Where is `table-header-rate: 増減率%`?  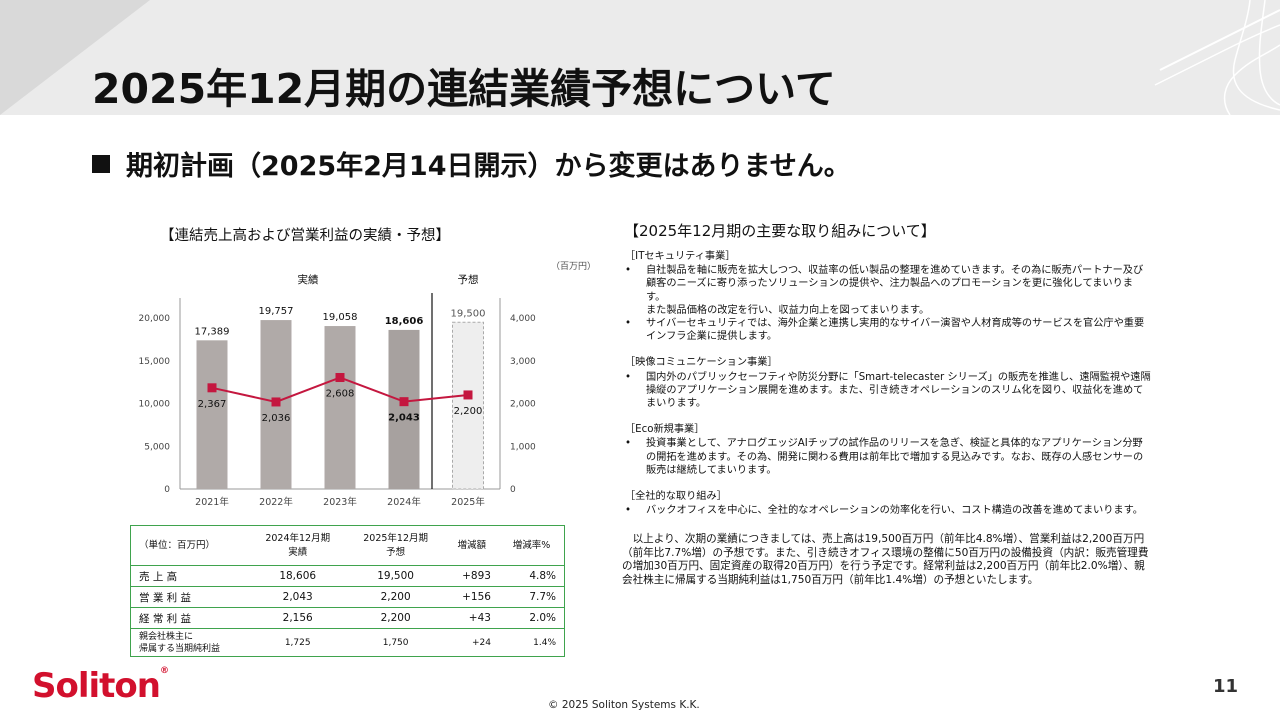
table-header-rate: 増減率% is located at coordinates (531, 545).